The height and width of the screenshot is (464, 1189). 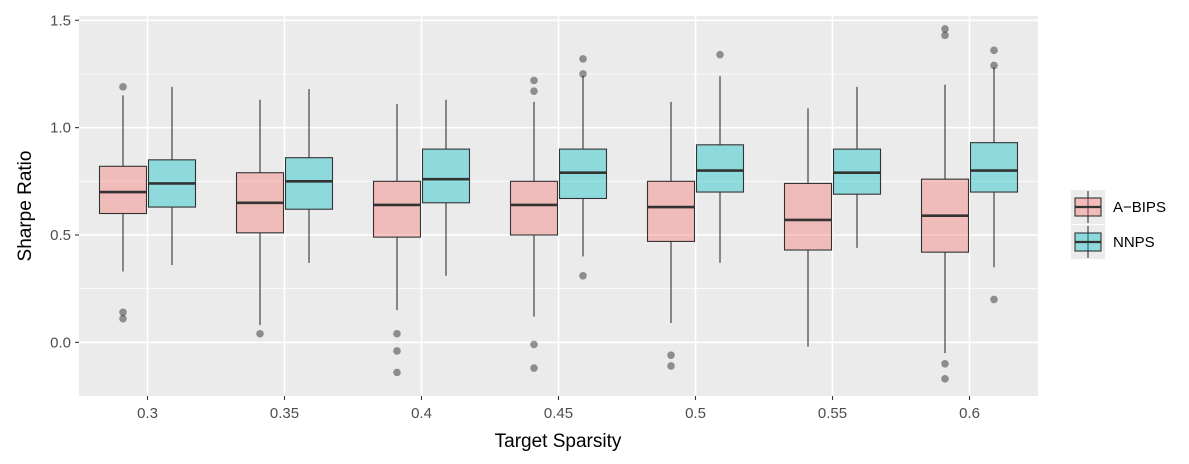 What do you see at coordinates (558, 413) in the screenshot?
I see `x-tick-label: 0.45` at bounding box center [558, 413].